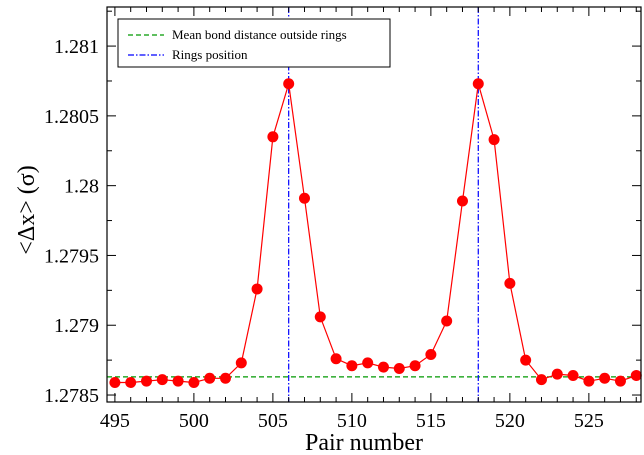 This screenshot has width=644, height=455. I want to click on x-tick-label: 505, so click(273, 421).